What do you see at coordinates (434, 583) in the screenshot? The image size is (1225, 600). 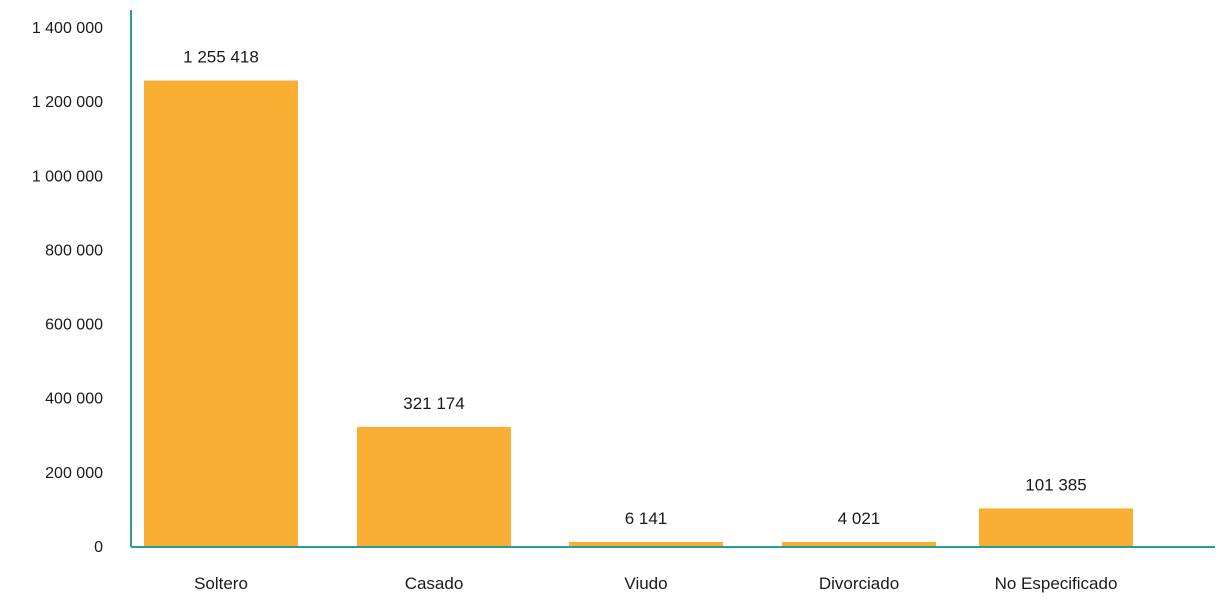 I see `x-category-label: Casado` at bounding box center [434, 583].